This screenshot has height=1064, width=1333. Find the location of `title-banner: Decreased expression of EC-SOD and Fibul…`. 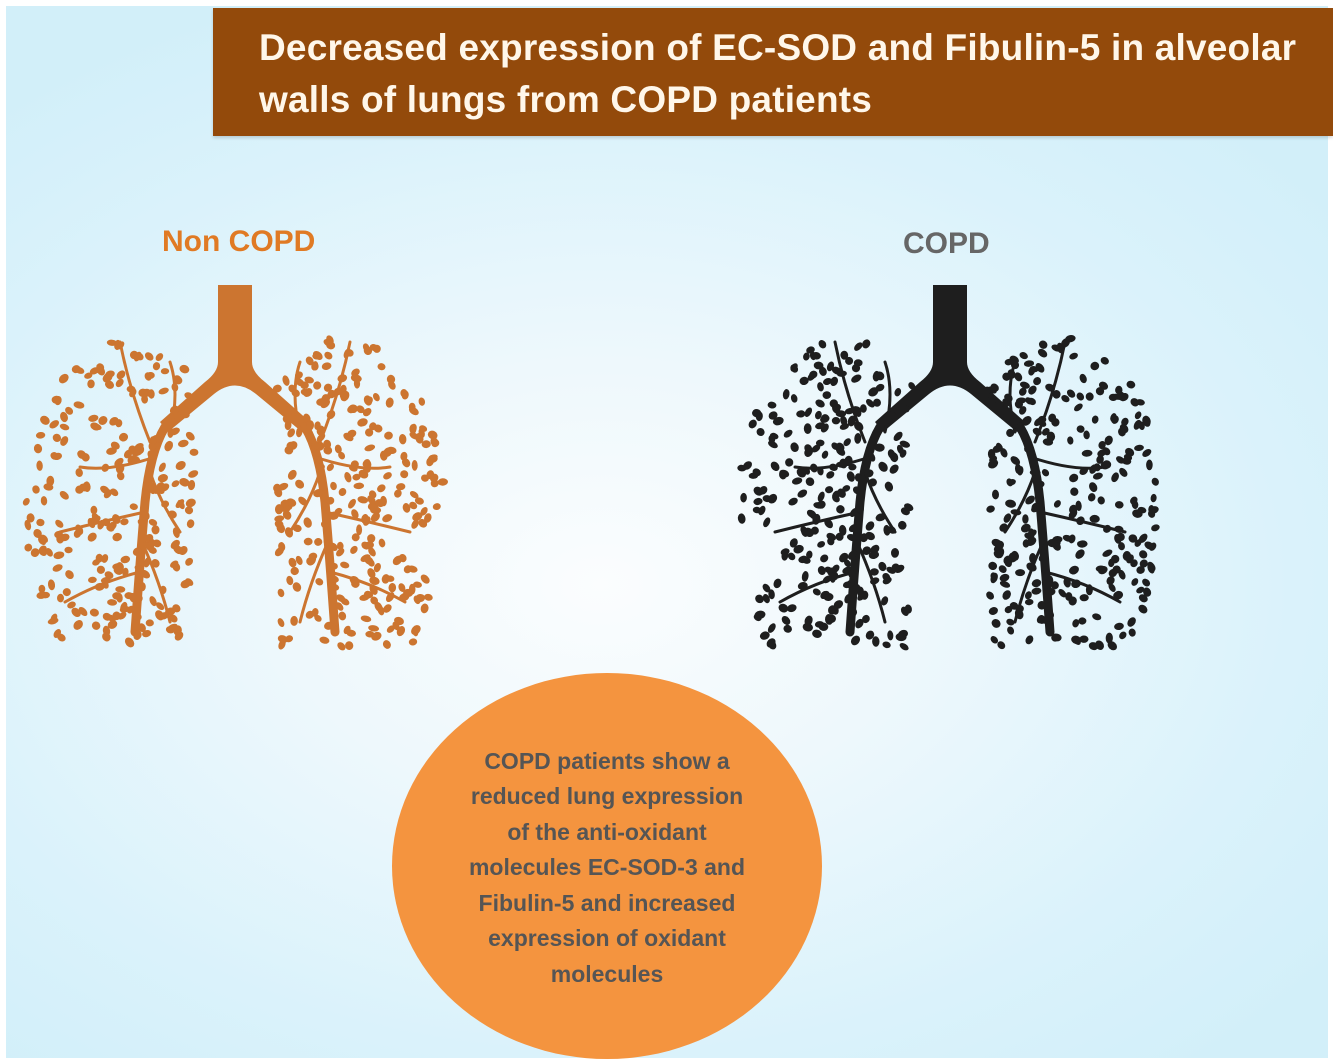

title-banner: Decreased expression of EC-SOD and Fibul… is located at coordinates (773, 72).